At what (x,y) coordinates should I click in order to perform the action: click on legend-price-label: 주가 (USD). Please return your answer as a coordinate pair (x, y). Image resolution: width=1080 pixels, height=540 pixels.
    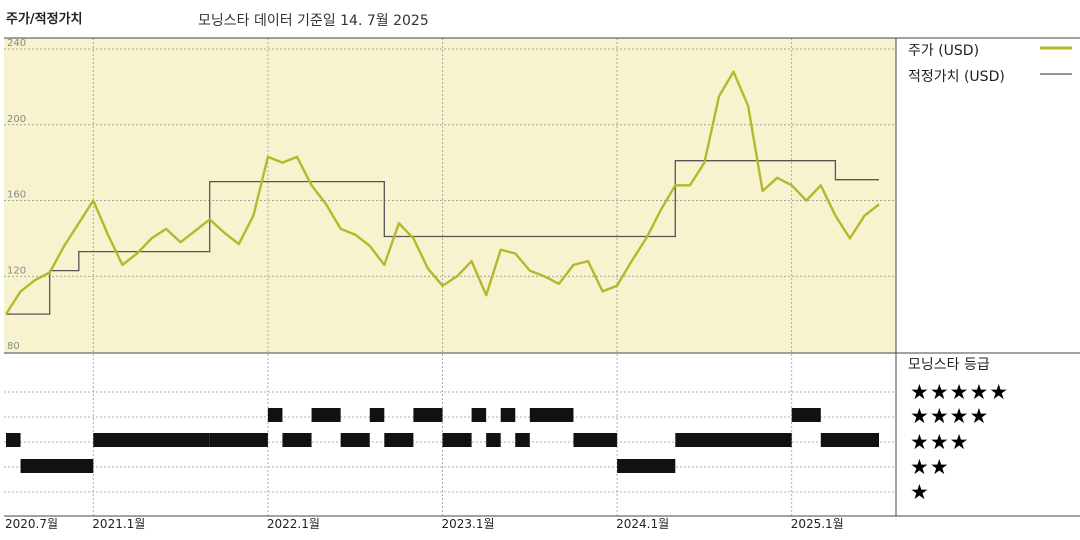
    Looking at the image, I should click on (944, 51).